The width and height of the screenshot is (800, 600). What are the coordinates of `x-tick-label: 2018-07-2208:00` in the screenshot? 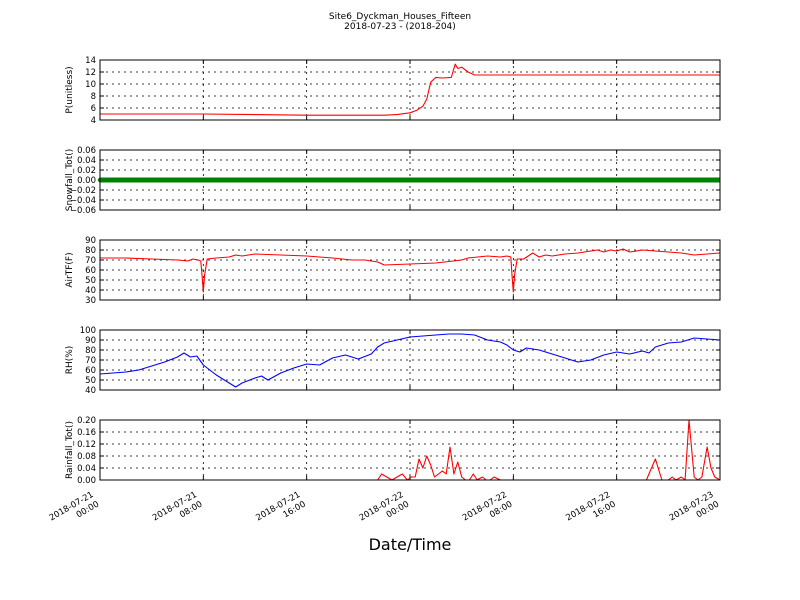 It's located at (487, 511).